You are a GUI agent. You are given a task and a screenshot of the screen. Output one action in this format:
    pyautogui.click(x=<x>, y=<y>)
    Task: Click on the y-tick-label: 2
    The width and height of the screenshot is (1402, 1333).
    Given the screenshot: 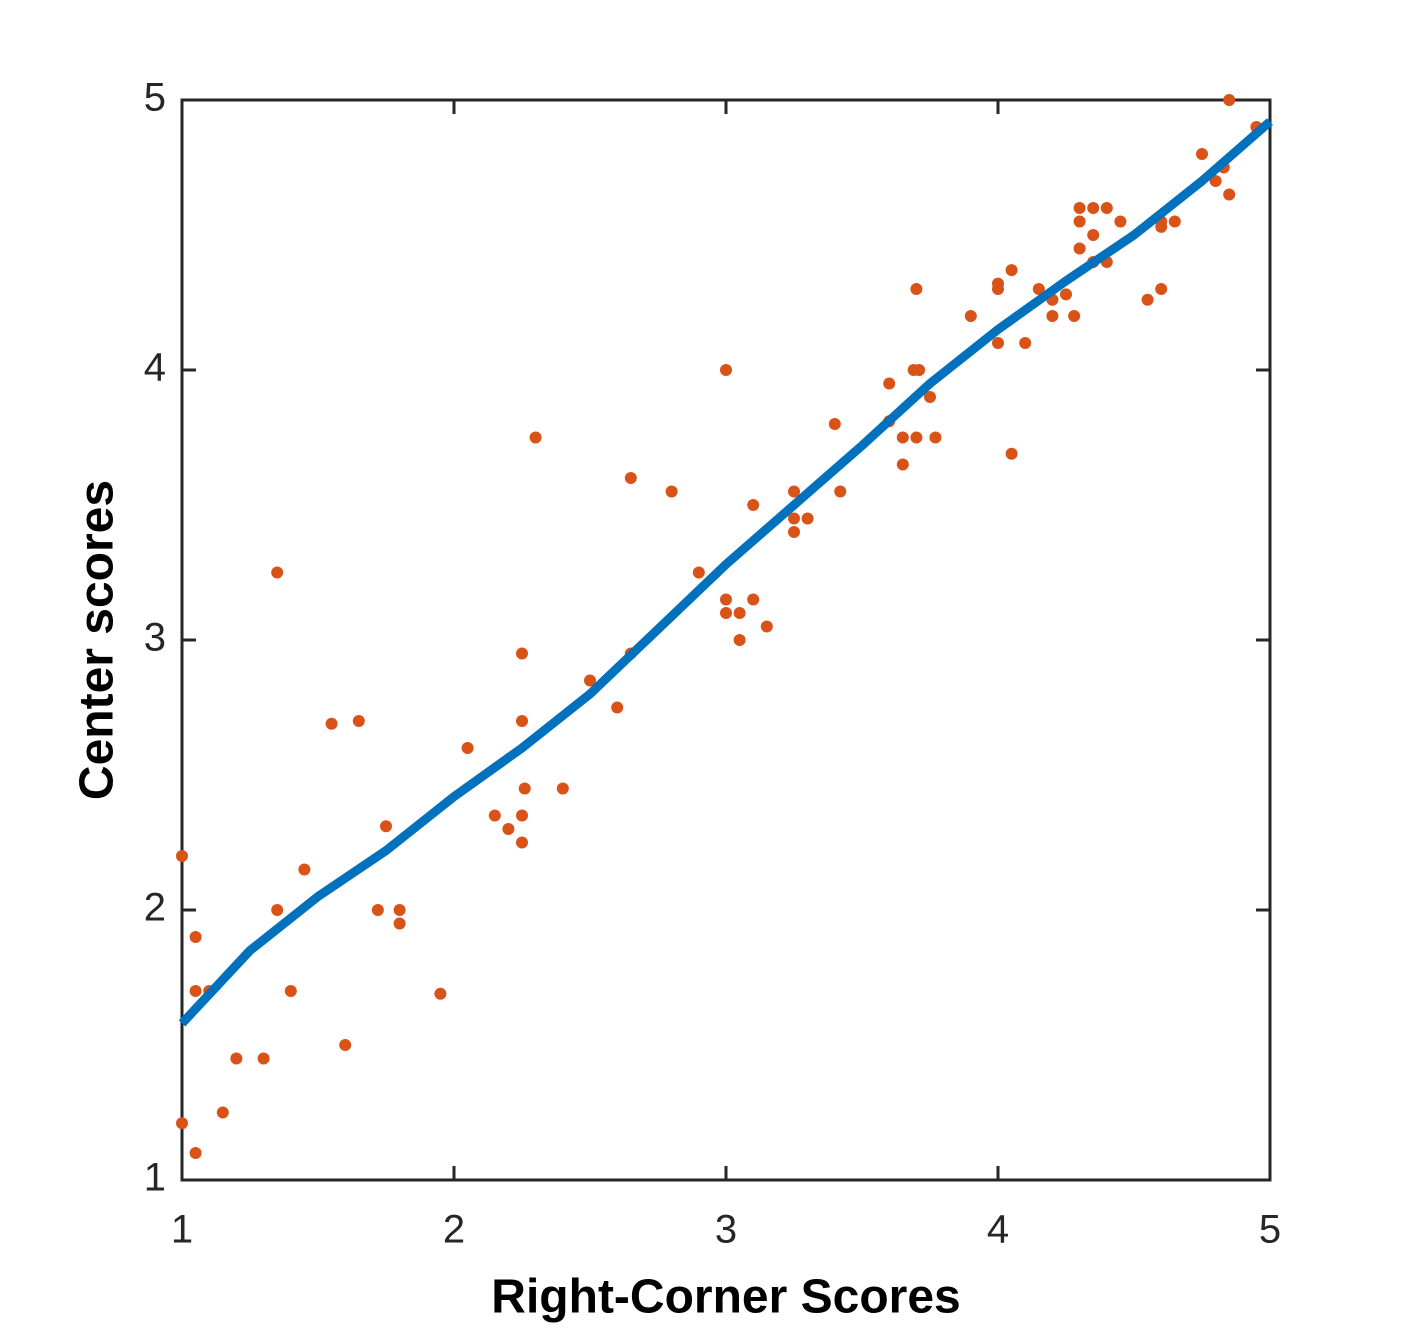 What is the action you would take?
    pyautogui.click(x=155, y=908)
    